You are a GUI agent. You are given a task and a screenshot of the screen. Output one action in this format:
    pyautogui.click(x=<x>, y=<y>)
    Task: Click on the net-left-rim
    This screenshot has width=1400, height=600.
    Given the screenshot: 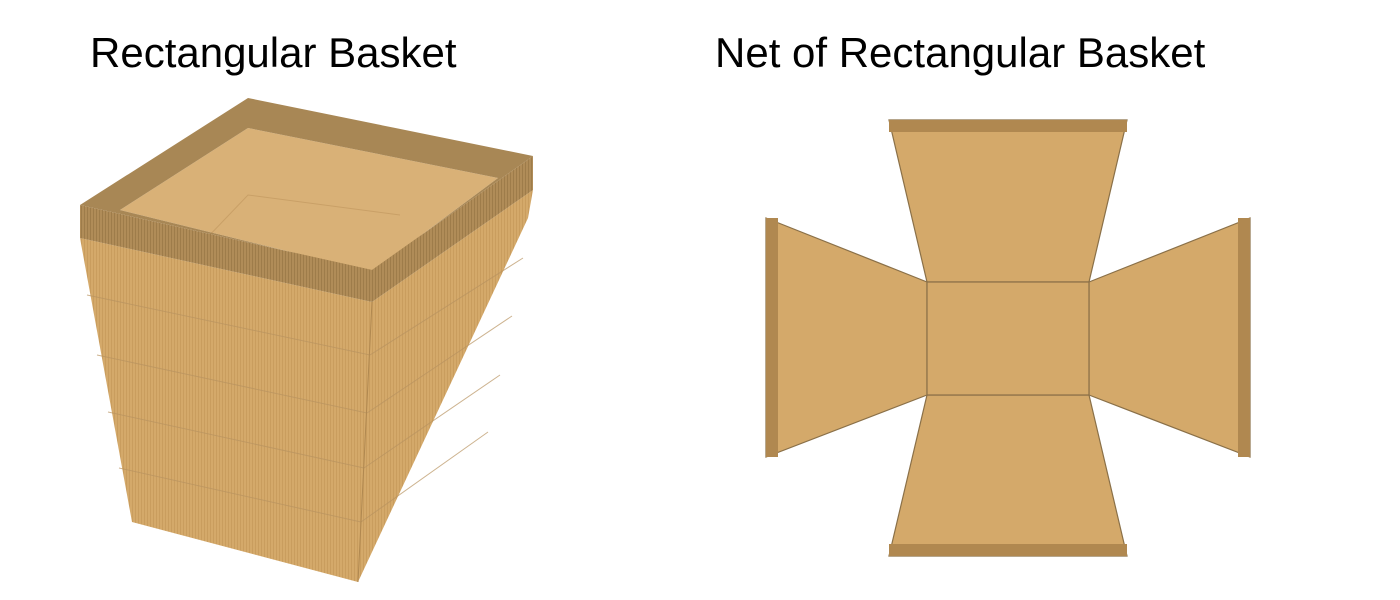 What is the action you would take?
    pyautogui.click(x=772, y=337)
    